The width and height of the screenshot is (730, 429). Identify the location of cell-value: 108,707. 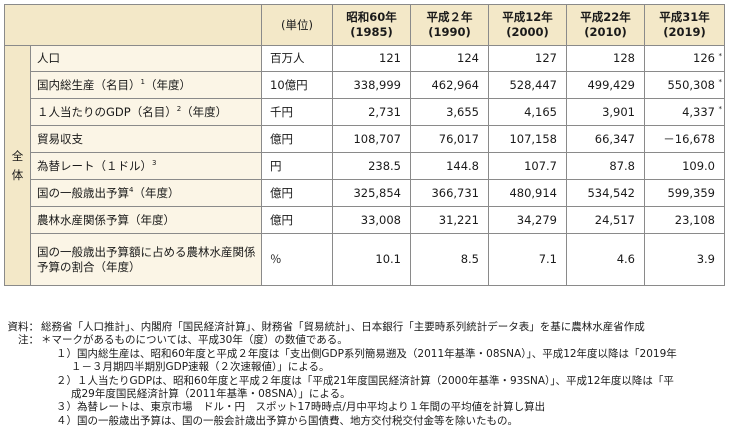
(377, 138).